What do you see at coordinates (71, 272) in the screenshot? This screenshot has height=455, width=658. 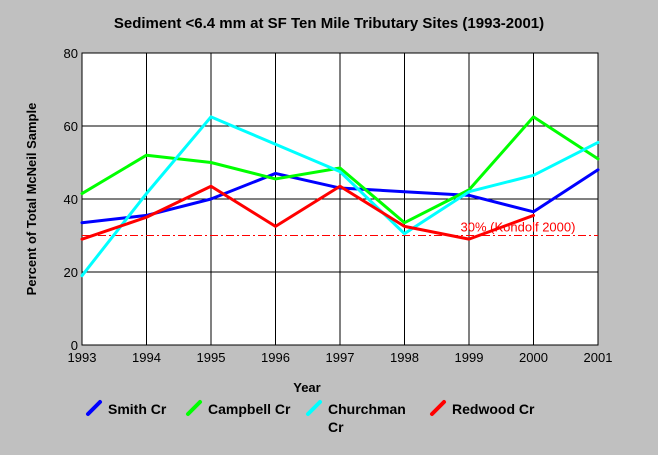 I see `y-tick-label: 20` at bounding box center [71, 272].